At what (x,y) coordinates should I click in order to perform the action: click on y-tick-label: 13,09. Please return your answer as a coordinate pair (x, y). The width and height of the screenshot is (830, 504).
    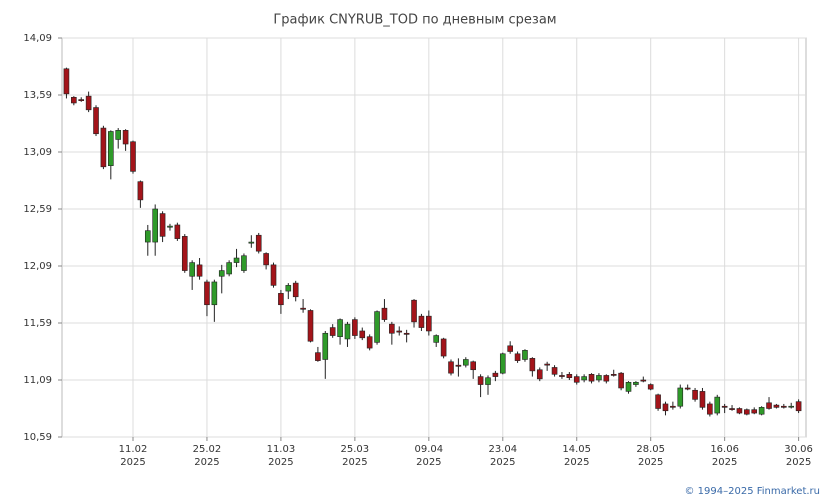
    Looking at the image, I should click on (37, 152).